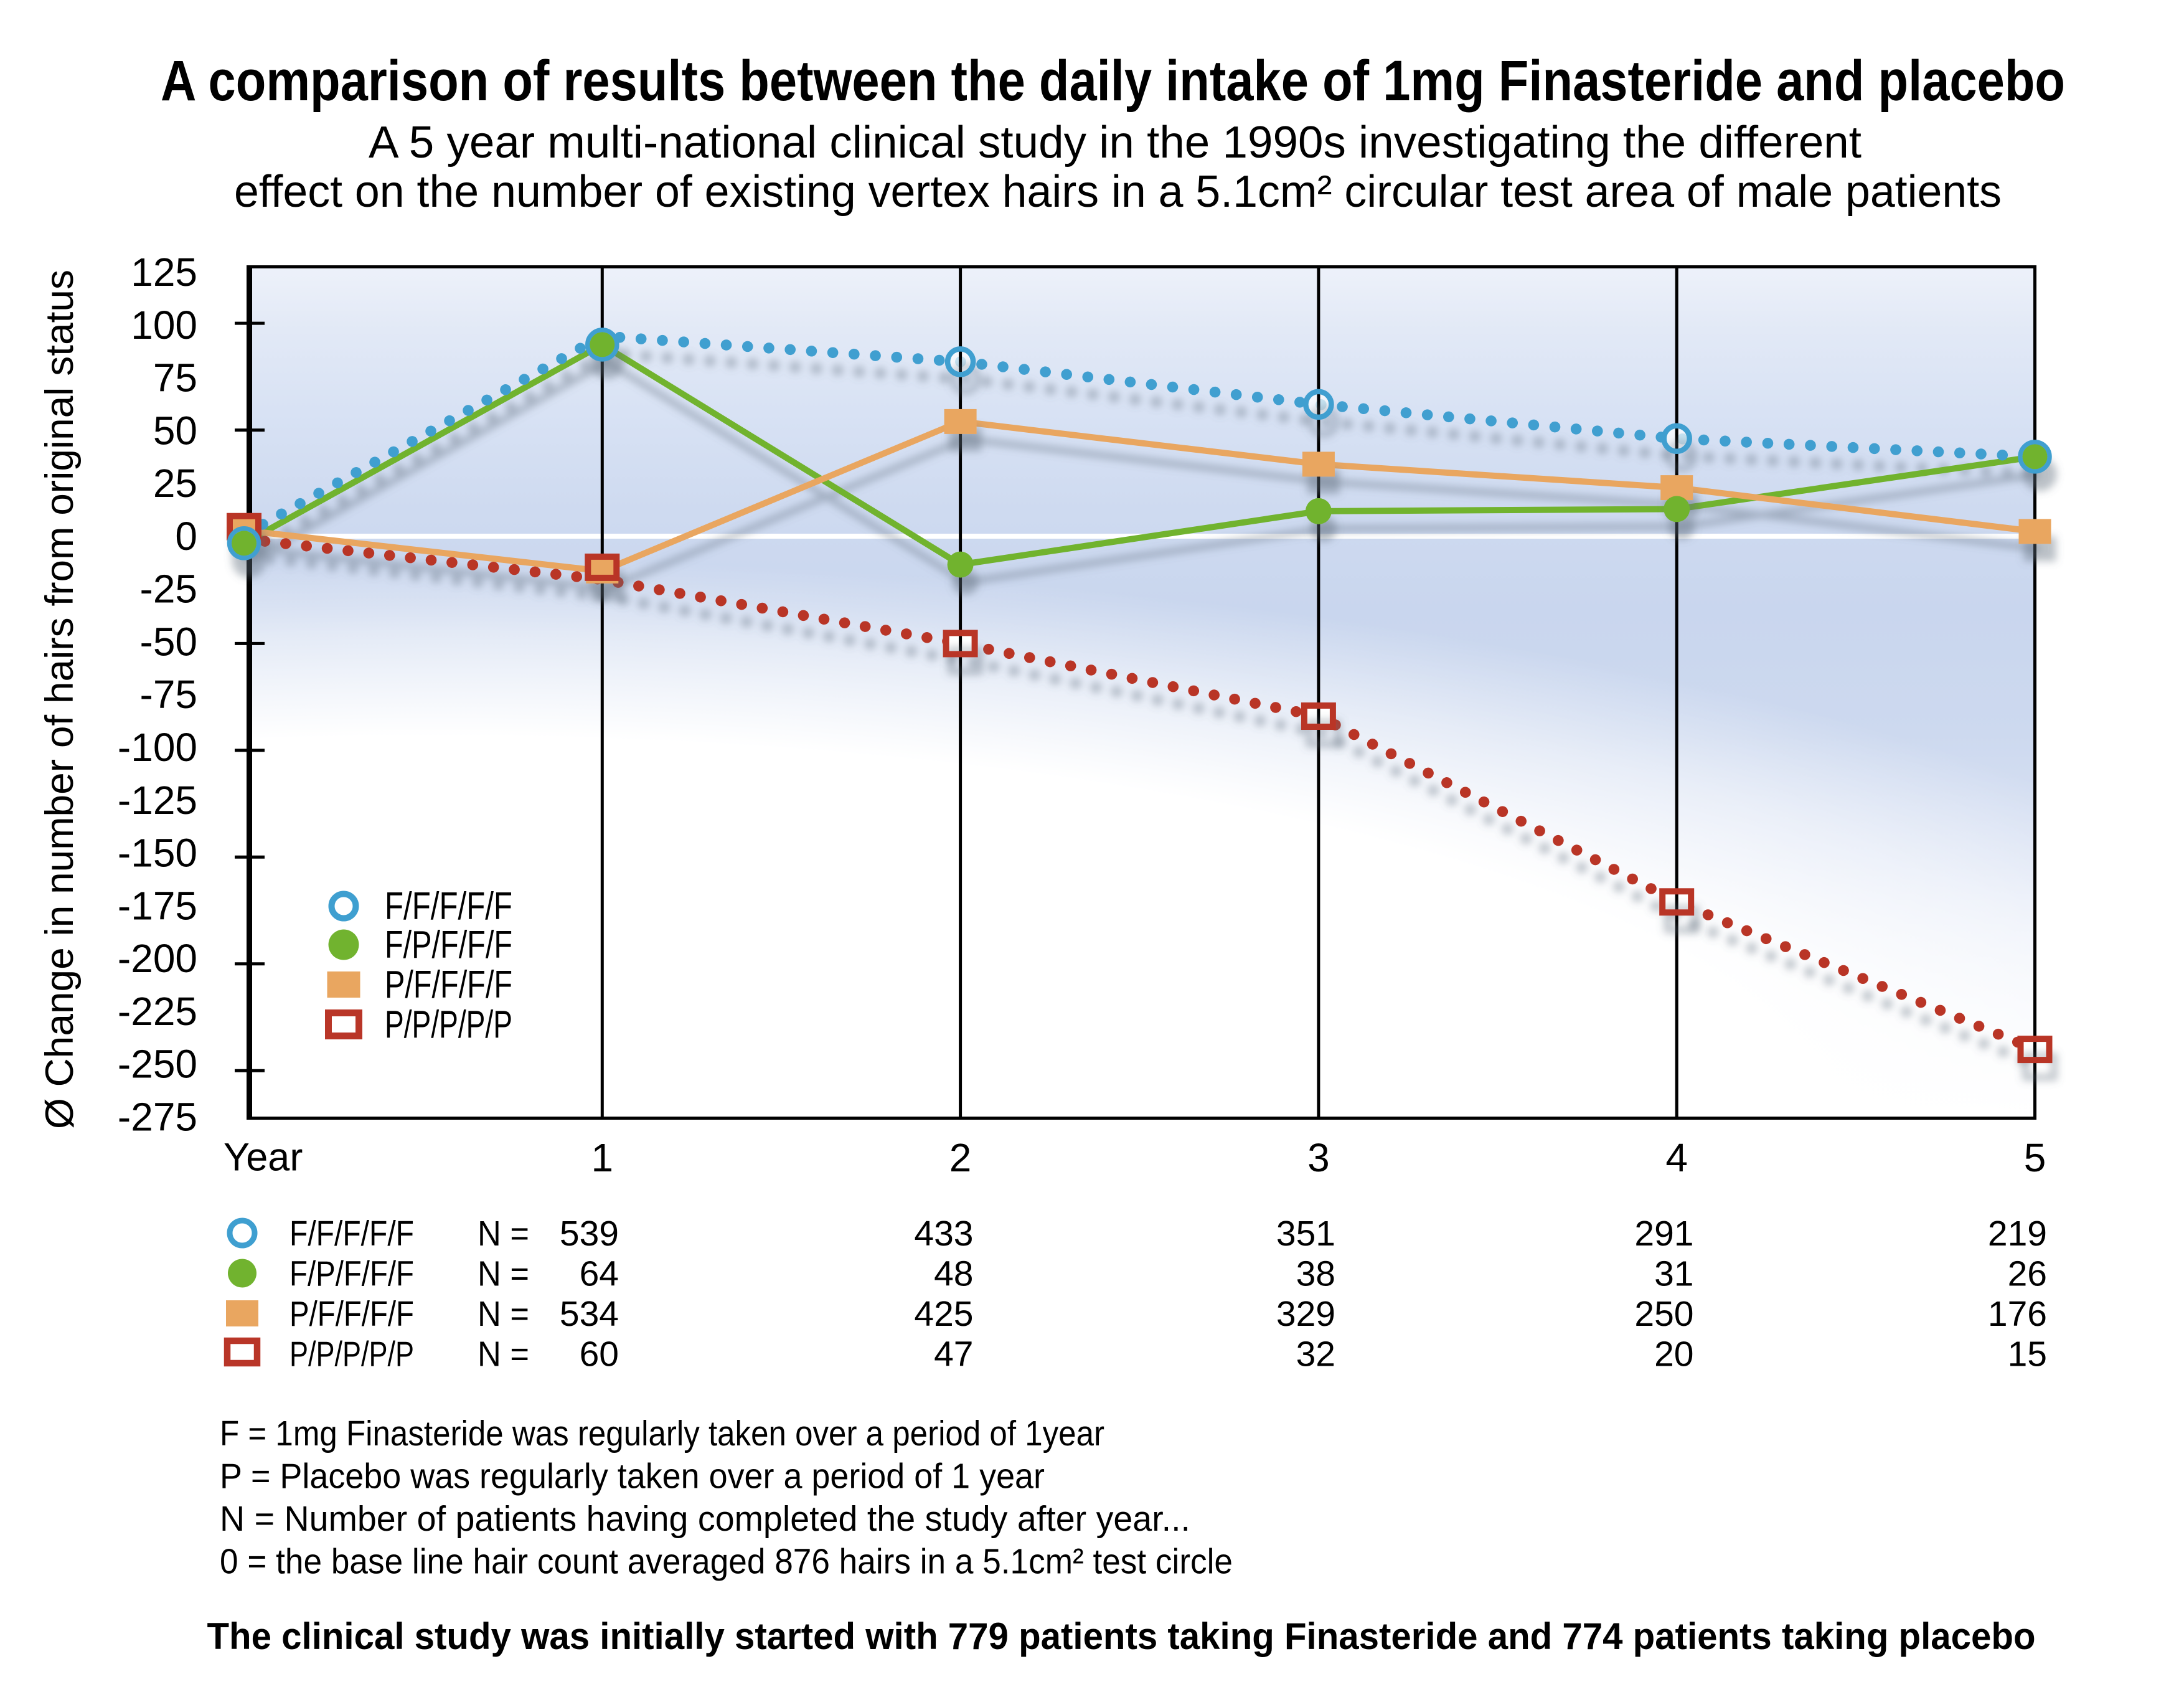  I want to click on svg-text: 291, so click(1664, 1234).